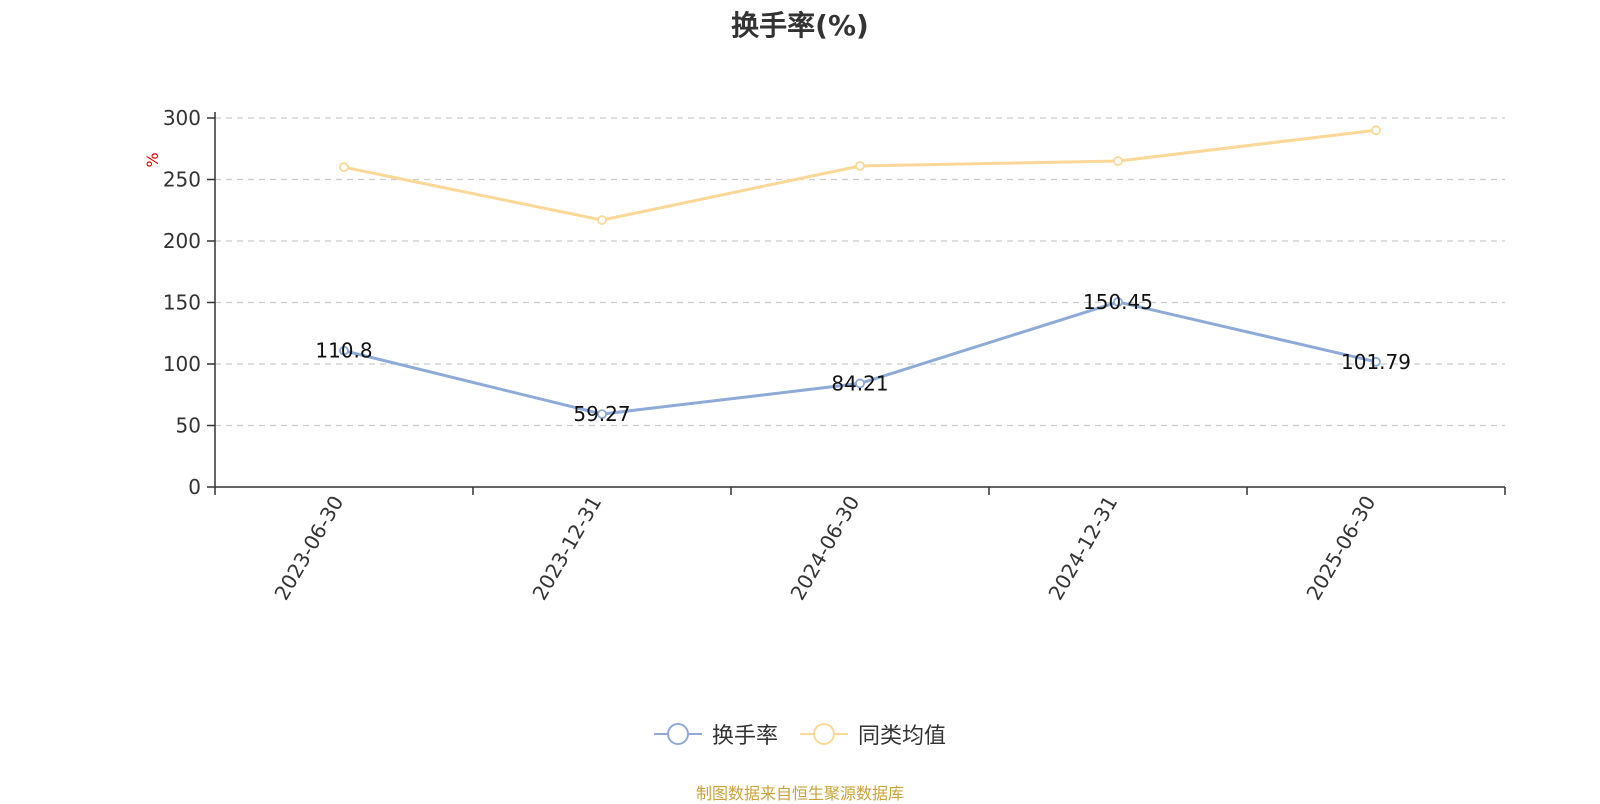  I want to click on legend-label-turnover: 换手率, so click(744, 736).